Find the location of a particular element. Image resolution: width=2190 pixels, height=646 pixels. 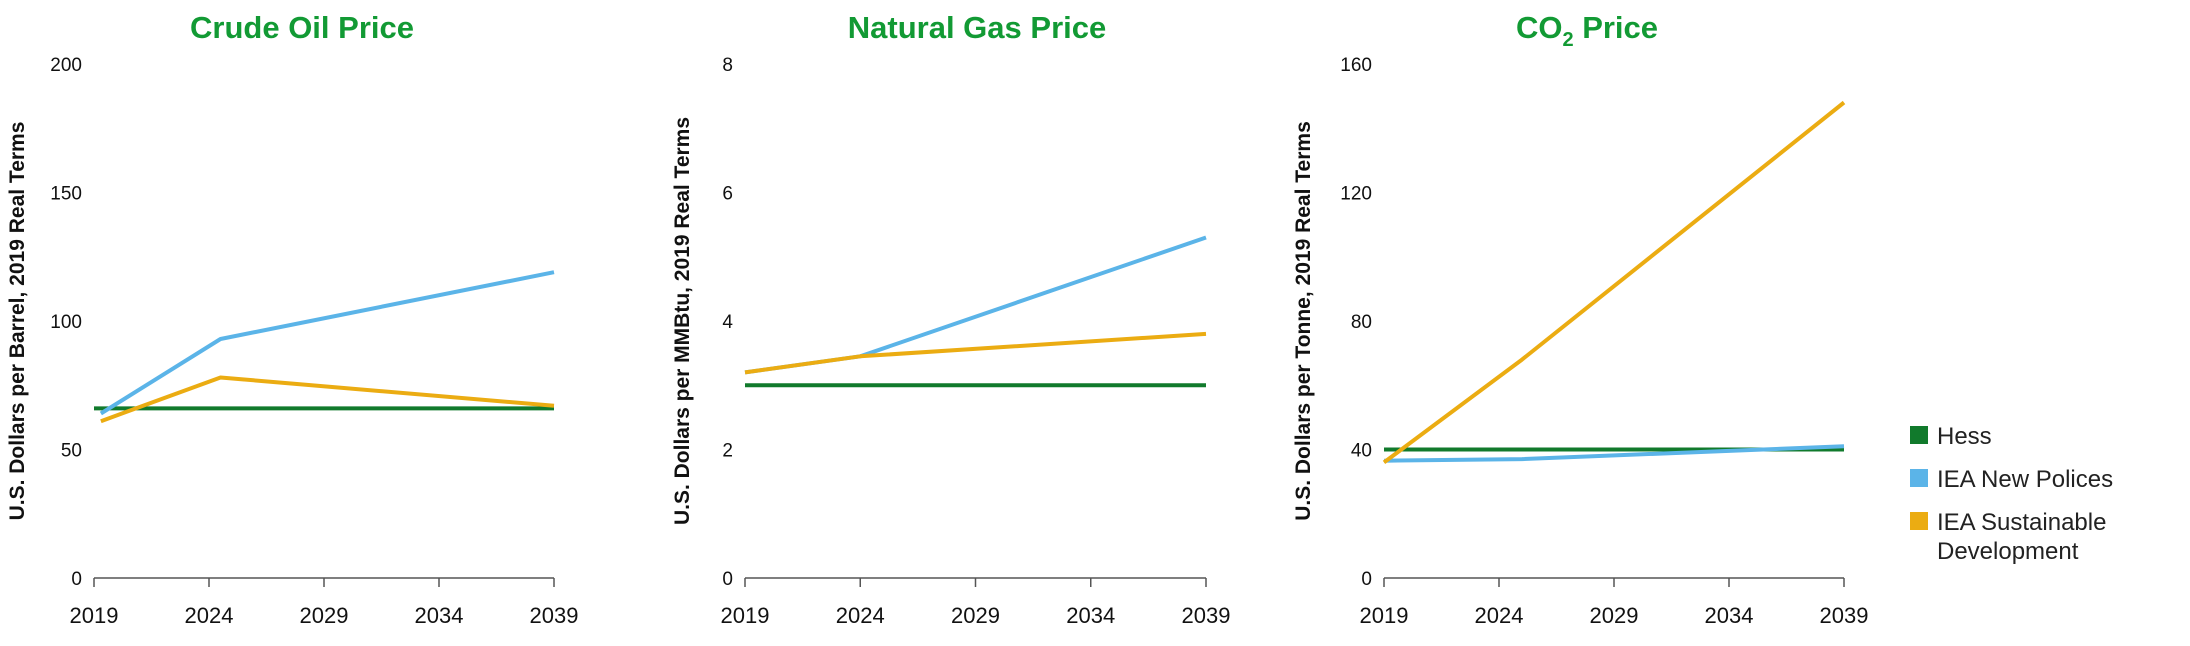

crude-oil-ytick-label: 0 is located at coordinates (76, 579).